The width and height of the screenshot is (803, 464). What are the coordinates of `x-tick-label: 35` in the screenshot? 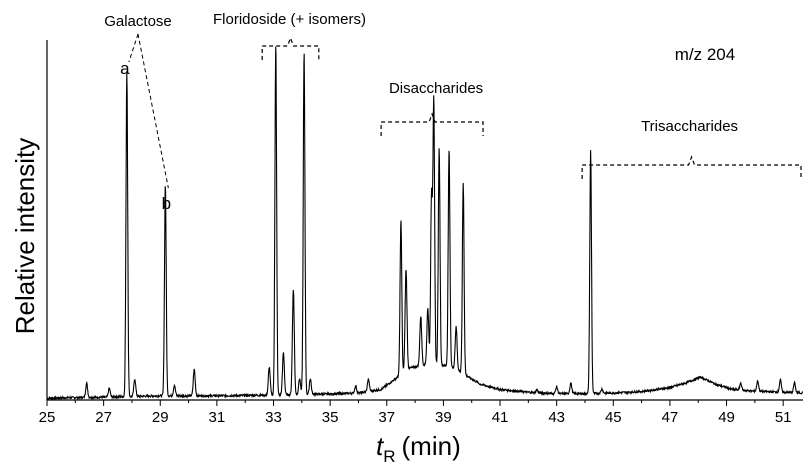 It's located at (330, 417).